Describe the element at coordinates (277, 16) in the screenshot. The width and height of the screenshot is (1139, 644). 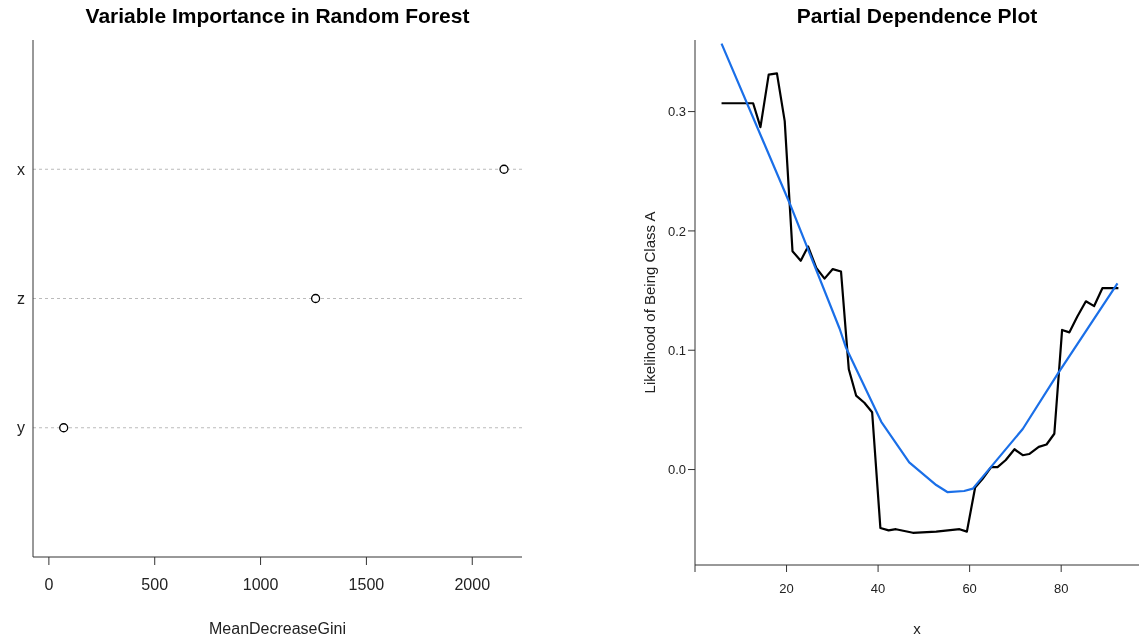
I see `chart-title: Variable Importance in Random Forest` at that location.